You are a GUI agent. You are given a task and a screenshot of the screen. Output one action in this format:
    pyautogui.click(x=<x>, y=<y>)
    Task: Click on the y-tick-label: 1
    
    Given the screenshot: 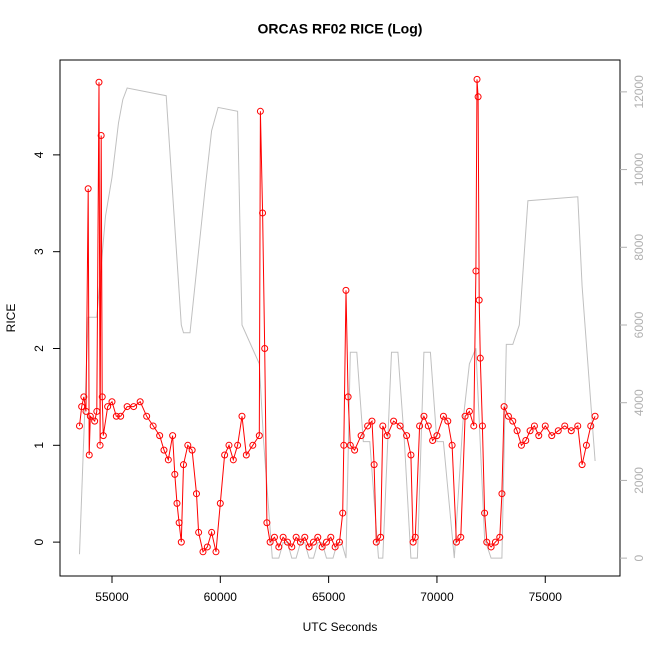 What is the action you would take?
    pyautogui.click(x=39, y=445)
    